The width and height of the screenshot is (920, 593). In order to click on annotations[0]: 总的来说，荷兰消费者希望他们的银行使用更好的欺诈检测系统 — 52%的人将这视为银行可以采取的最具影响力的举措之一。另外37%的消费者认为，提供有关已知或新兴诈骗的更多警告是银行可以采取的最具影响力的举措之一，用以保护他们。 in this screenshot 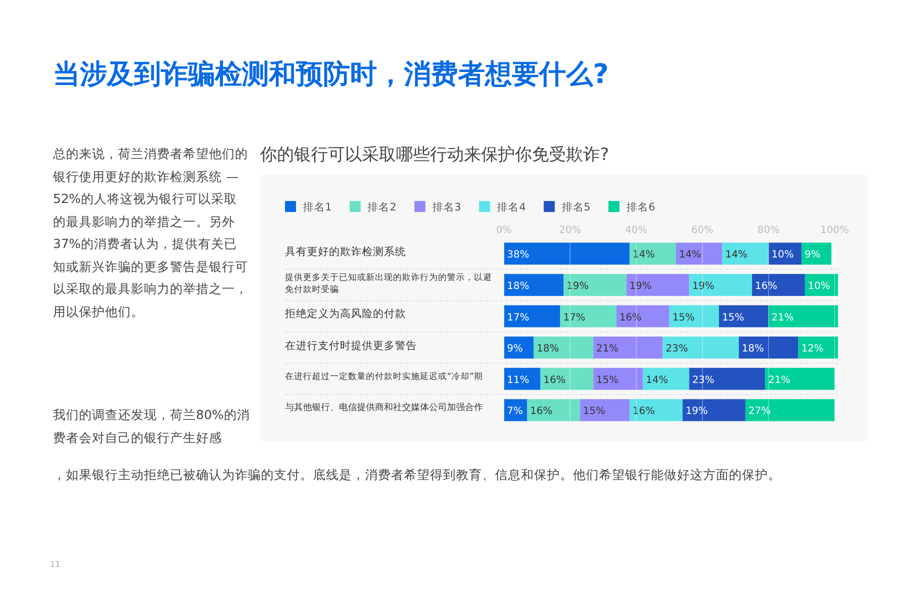, I will do `click(150, 232)`.